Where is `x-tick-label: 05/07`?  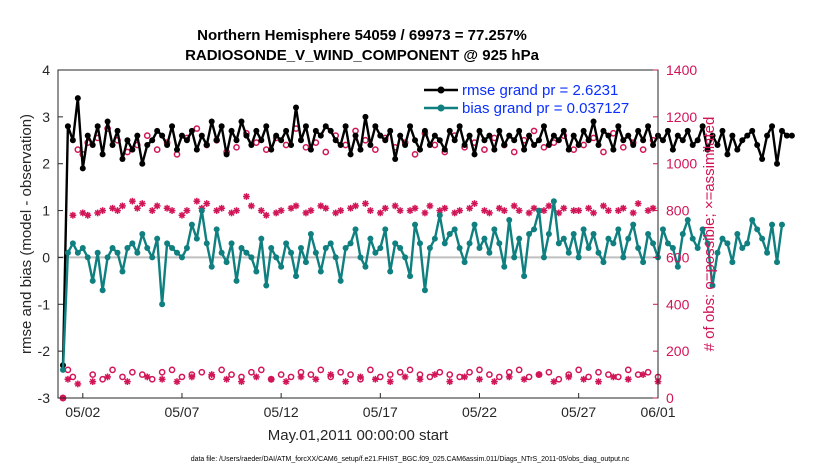
x-tick-label: 05/07 is located at coordinates (181, 412).